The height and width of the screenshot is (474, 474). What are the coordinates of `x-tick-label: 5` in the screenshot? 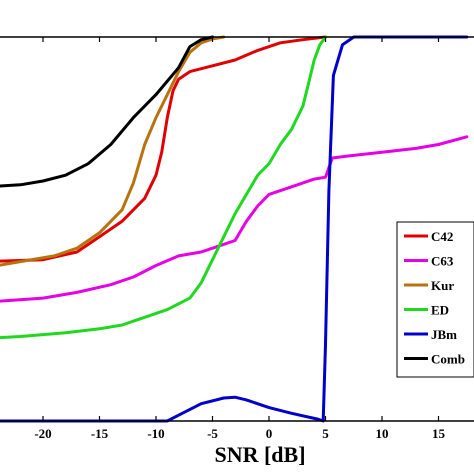 It's located at (325, 433).